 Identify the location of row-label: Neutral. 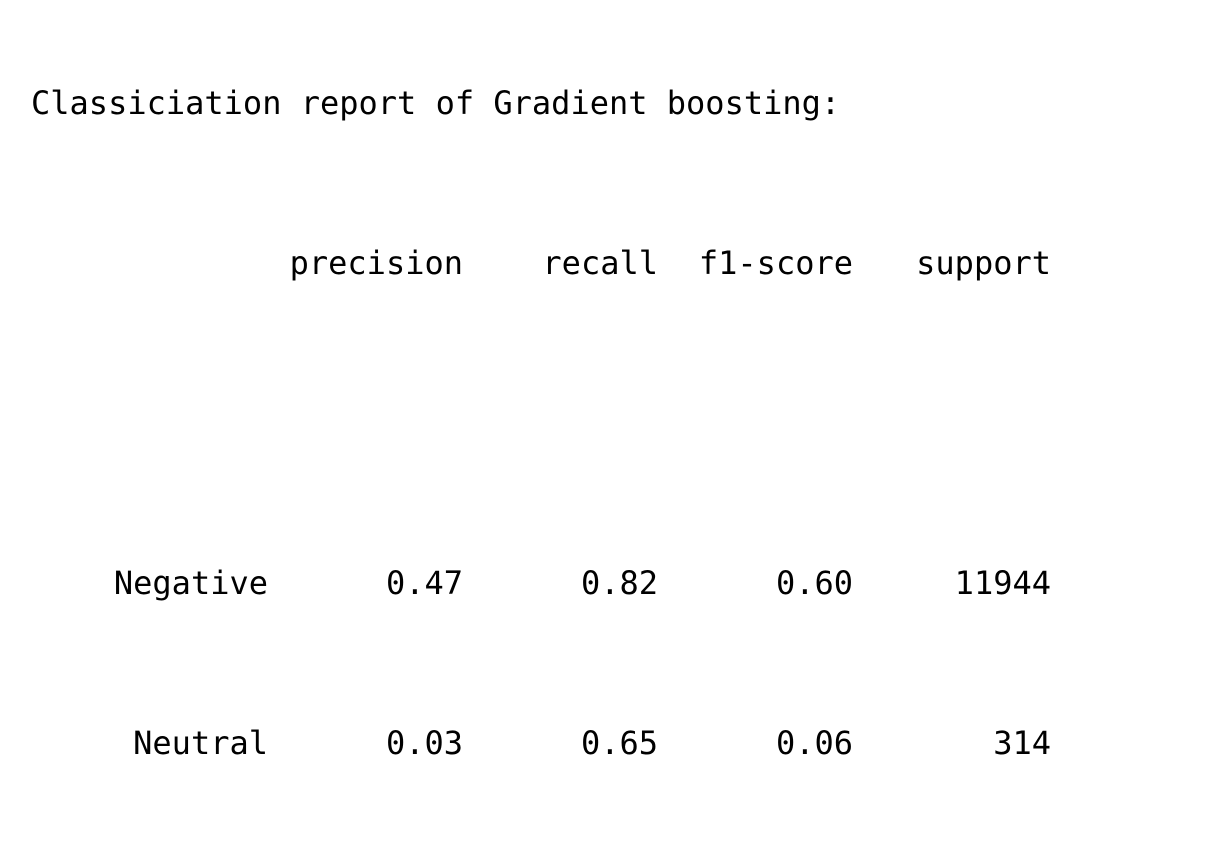
(200, 743).